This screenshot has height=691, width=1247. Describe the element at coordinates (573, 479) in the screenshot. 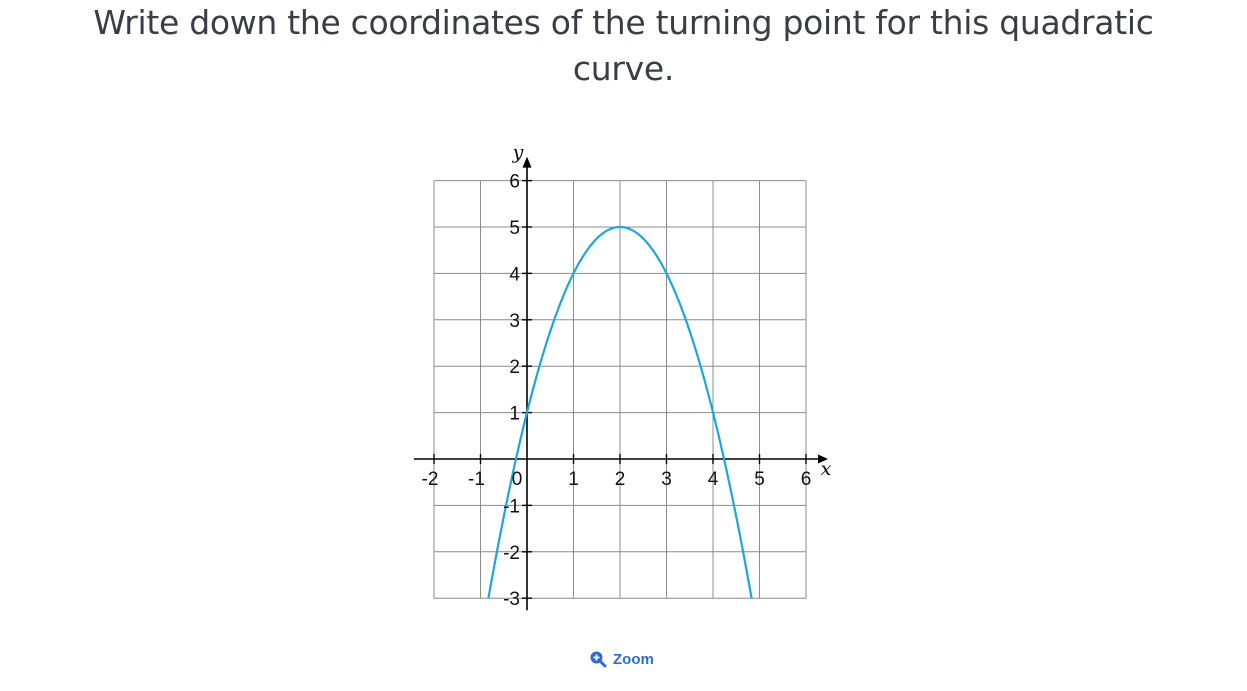

I see `x-tick-label: 1` at that location.